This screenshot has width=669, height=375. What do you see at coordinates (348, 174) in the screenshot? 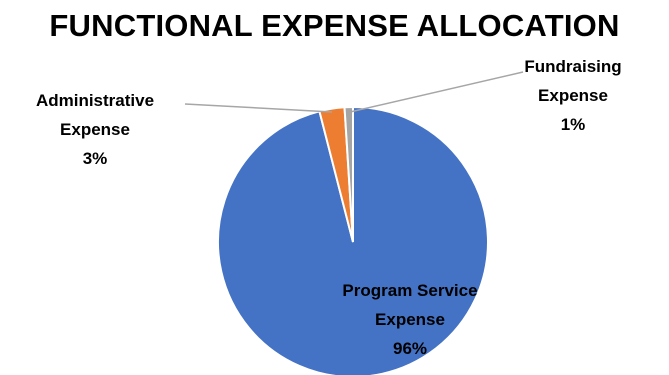
I see `pie-slice-fundraising-expense` at bounding box center [348, 174].